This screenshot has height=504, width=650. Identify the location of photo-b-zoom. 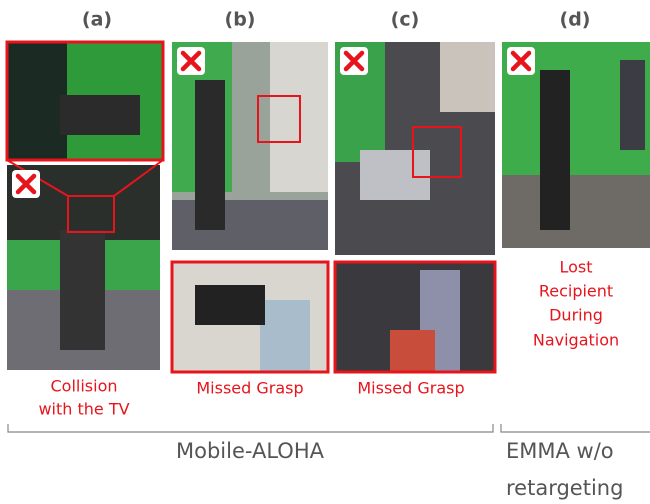
(250, 317).